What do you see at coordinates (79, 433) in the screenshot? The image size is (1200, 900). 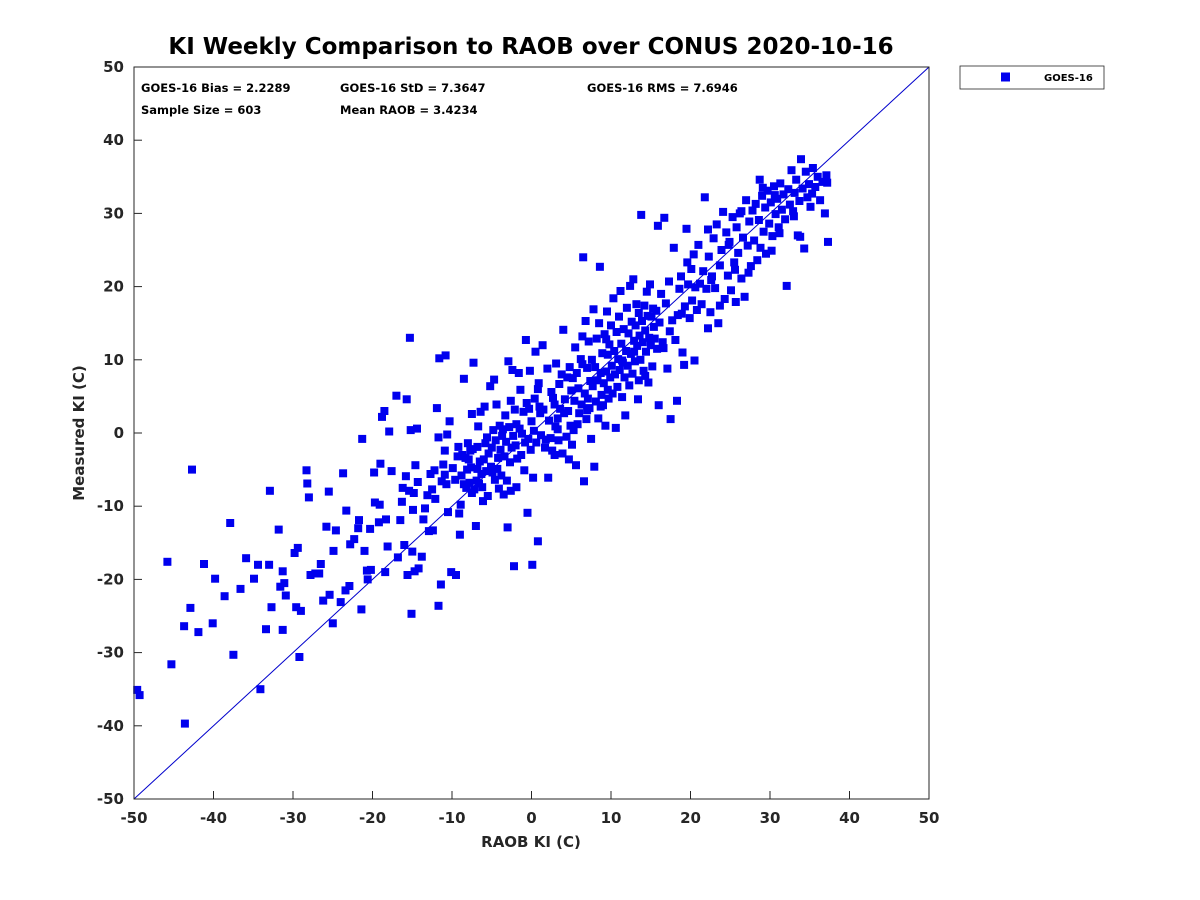 I see `y-axis-label: Measured KI (C)` at bounding box center [79, 433].